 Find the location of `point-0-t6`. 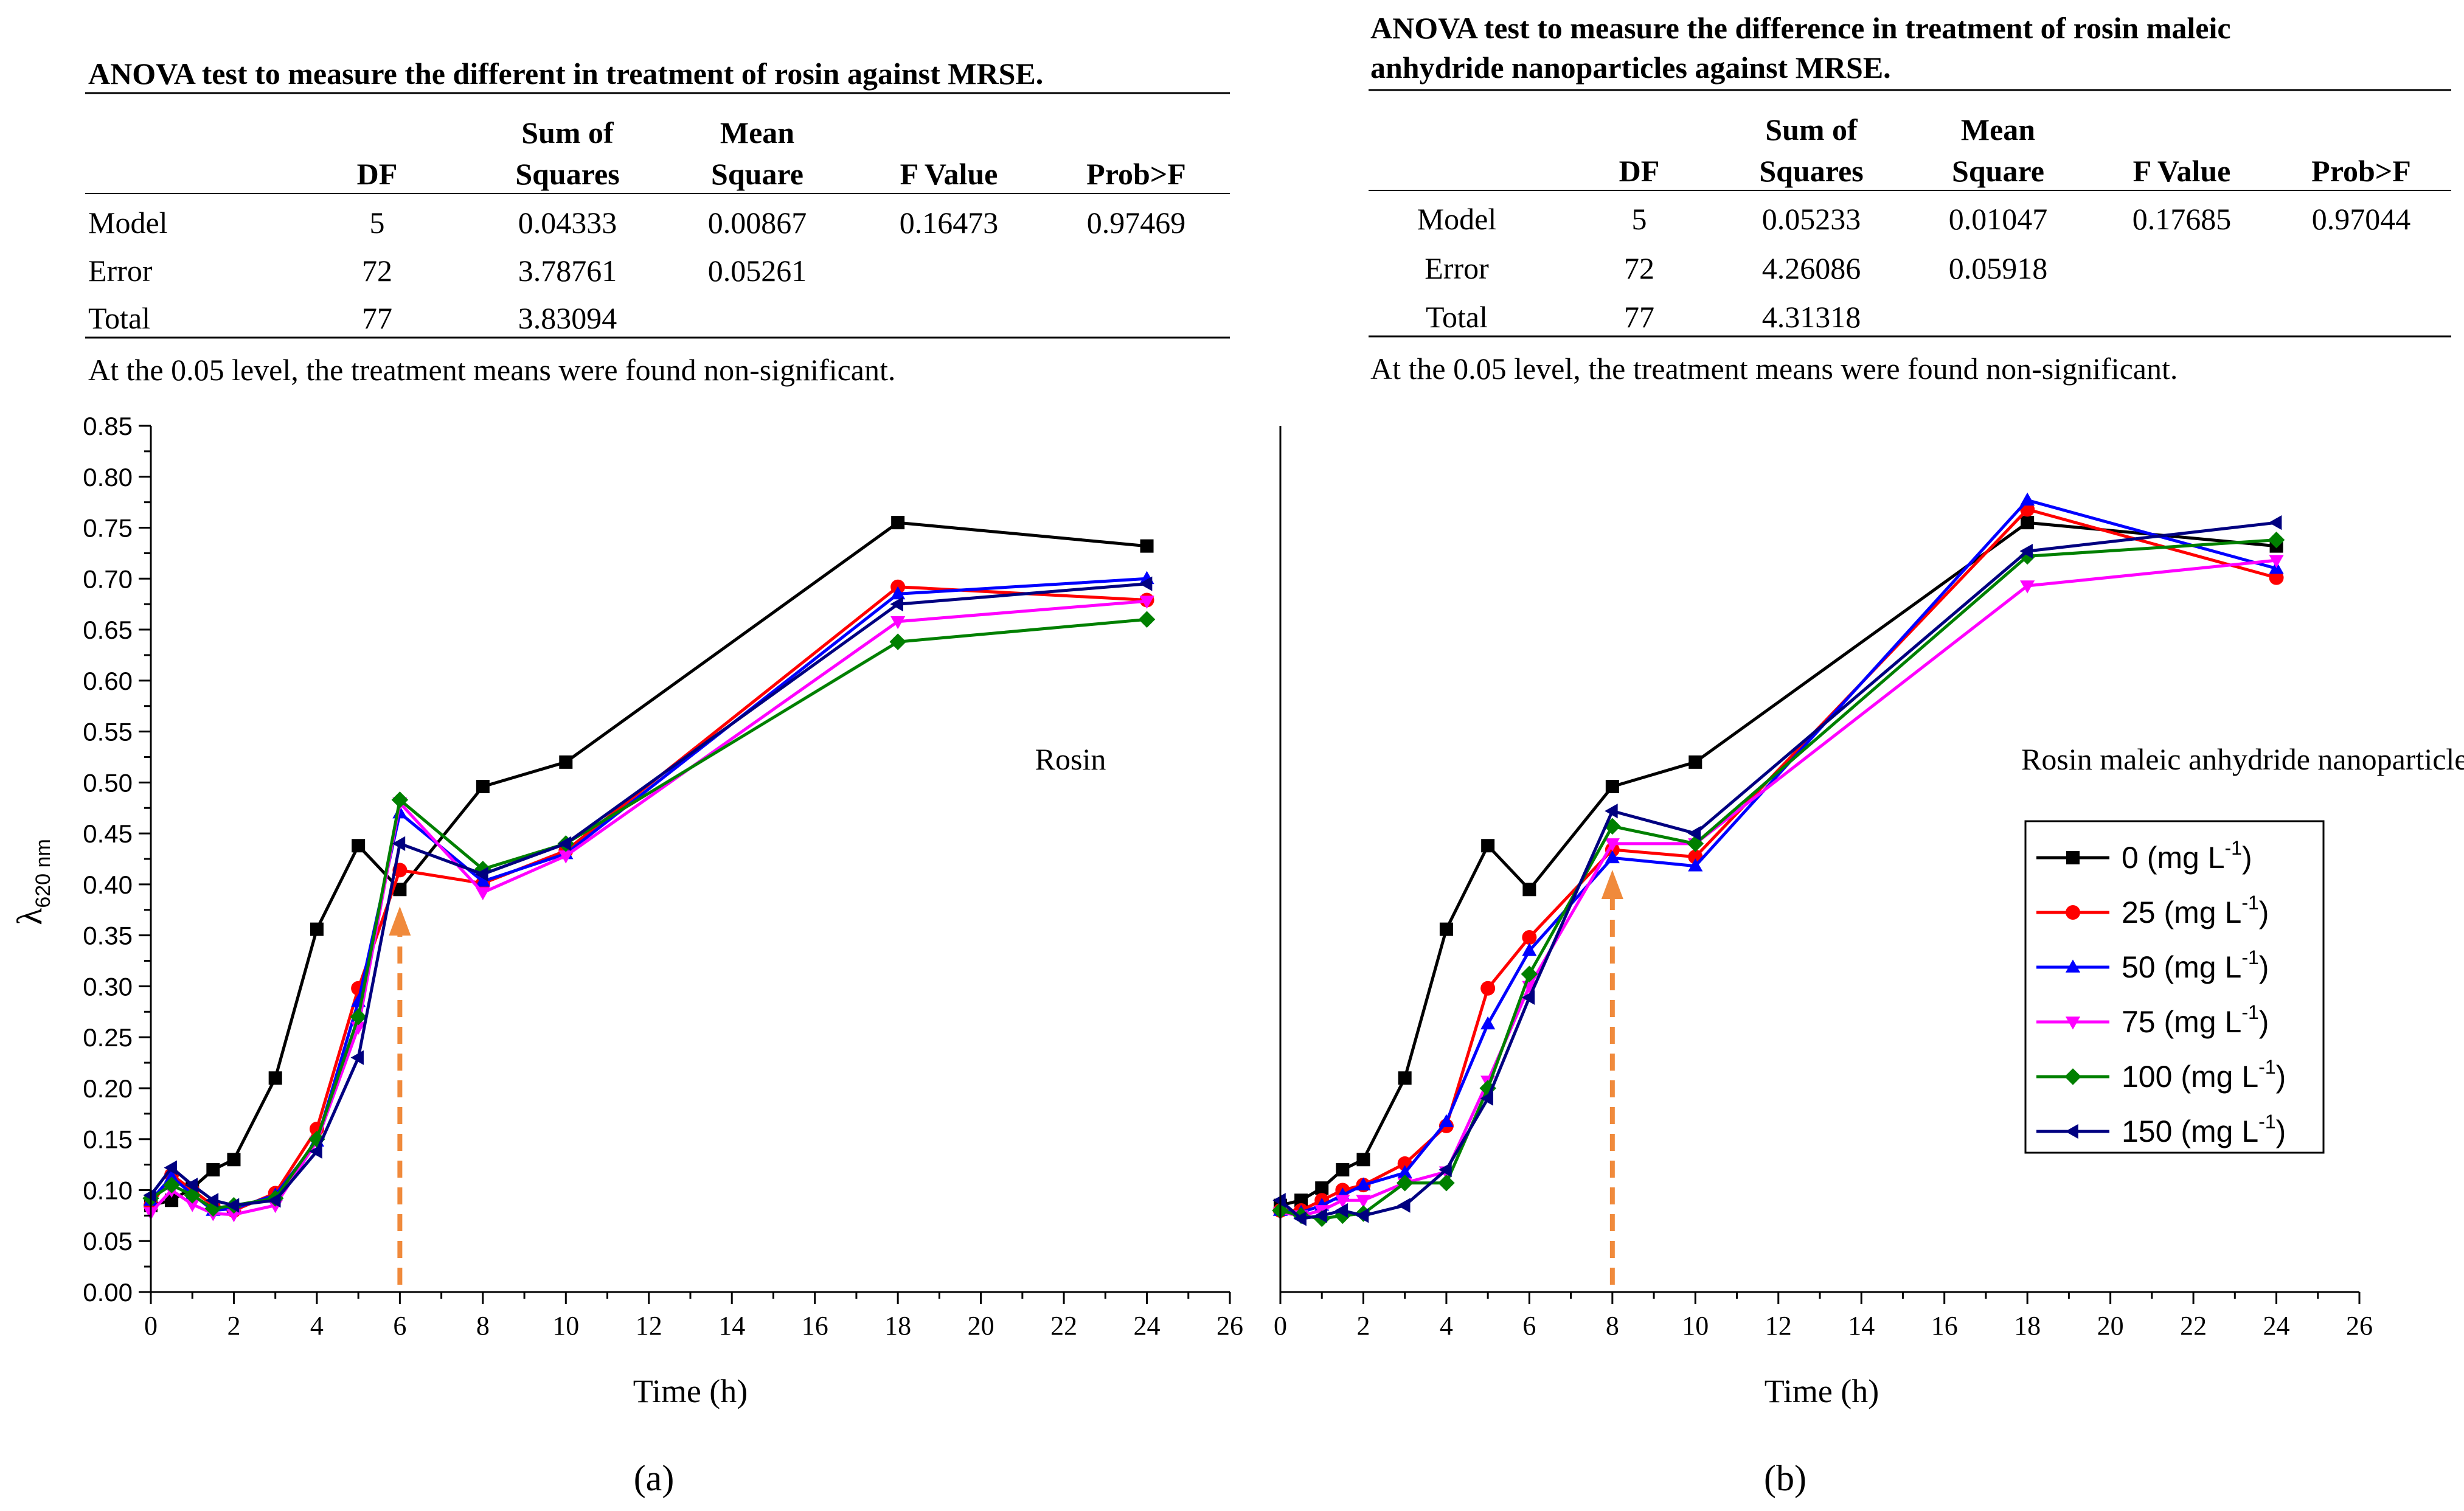

point-0-t6 is located at coordinates (400, 890).